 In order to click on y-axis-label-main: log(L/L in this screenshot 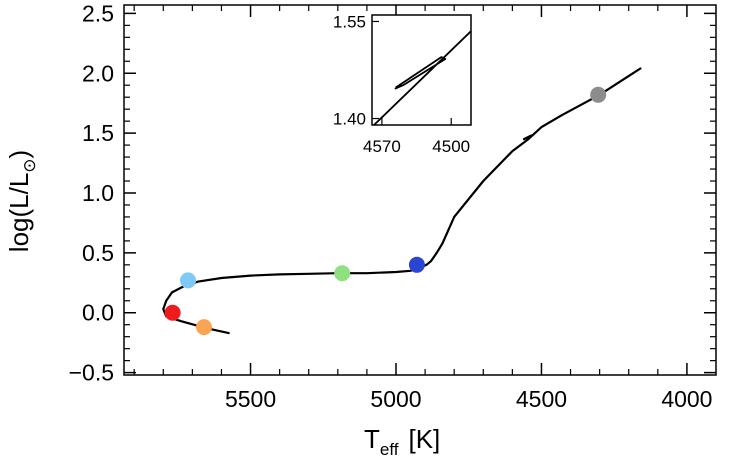, I will do `click(19, 213)`.